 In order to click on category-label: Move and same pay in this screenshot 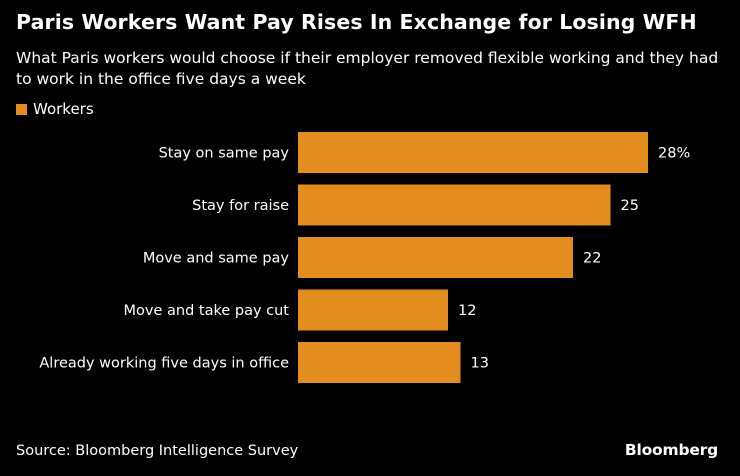, I will do `click(216, 259)`.